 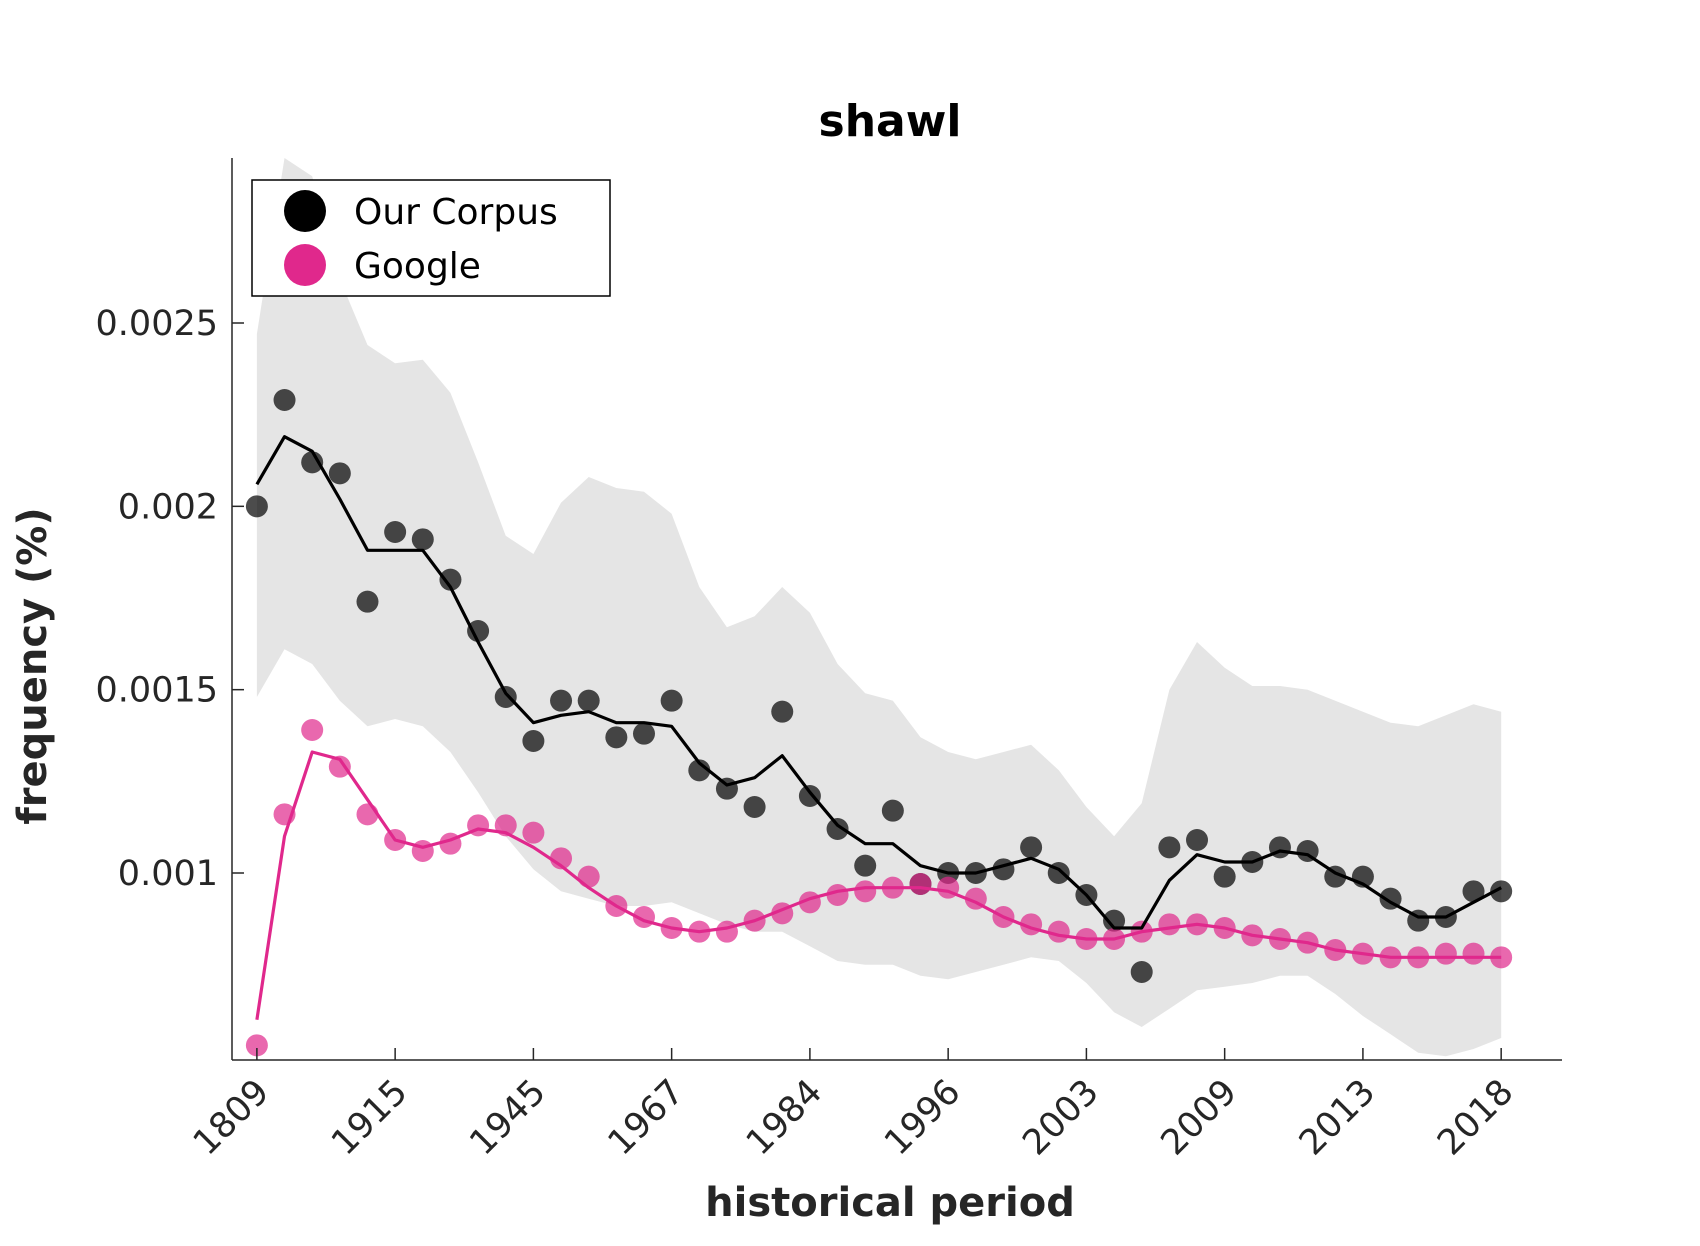 I want to click on x-axis-label: historical period, so click(x=890, y=1203).